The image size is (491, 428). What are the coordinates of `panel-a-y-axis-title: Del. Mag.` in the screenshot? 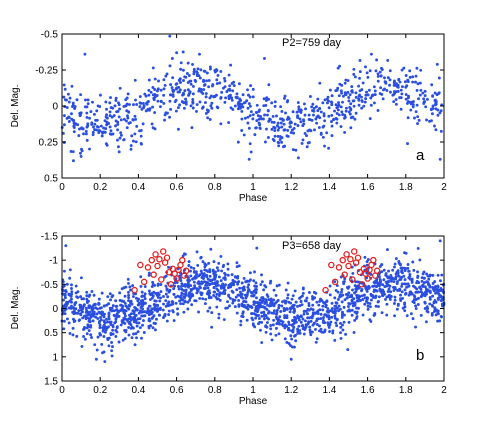 It's located at (15, 106).